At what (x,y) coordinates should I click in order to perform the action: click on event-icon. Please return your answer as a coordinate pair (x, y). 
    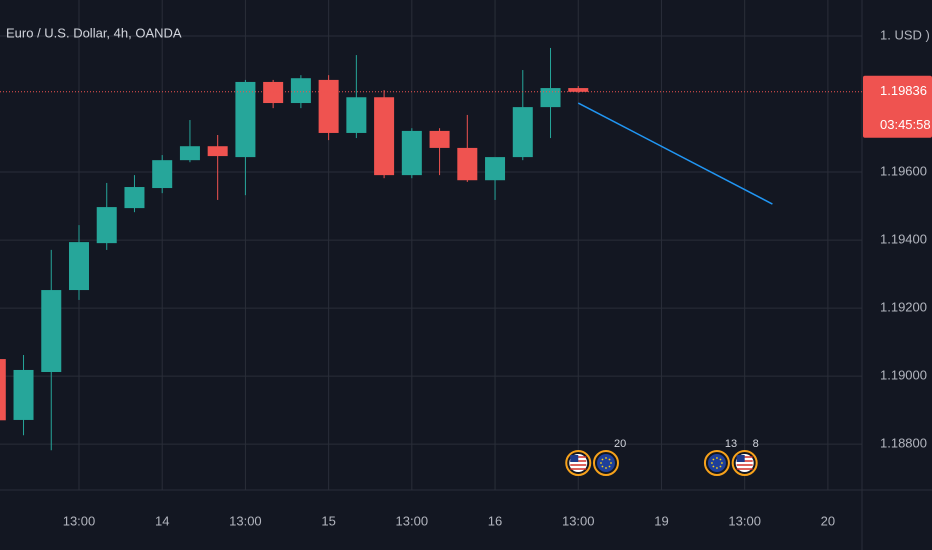
    Looking at the image, I should click on (578, 463).